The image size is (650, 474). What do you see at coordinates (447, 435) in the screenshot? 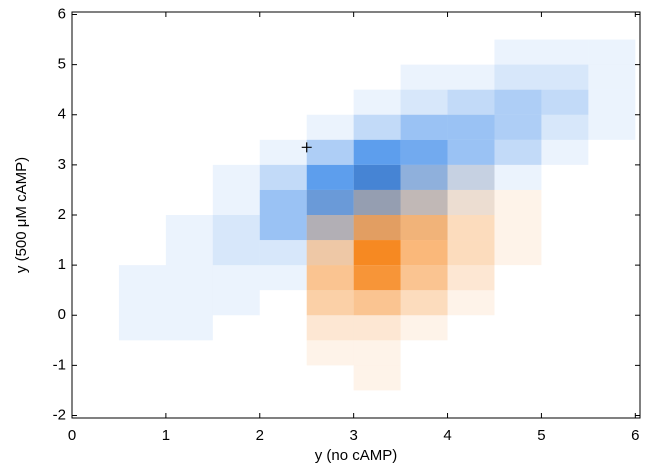
I see `x-tick-label: 4` at bounding box center [447, 435].